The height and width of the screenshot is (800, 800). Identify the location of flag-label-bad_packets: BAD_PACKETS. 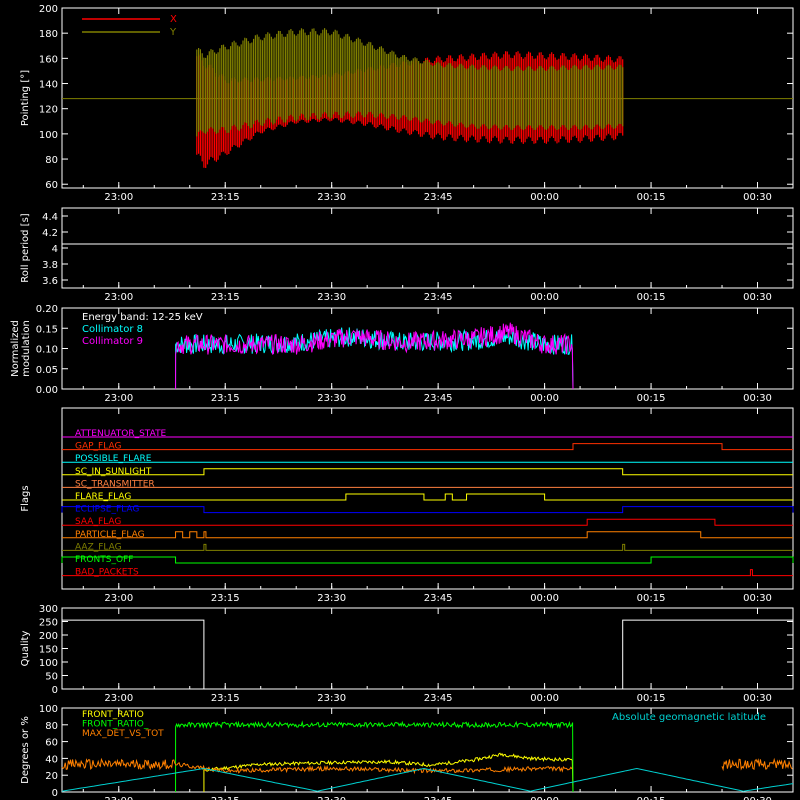
(107, 573).